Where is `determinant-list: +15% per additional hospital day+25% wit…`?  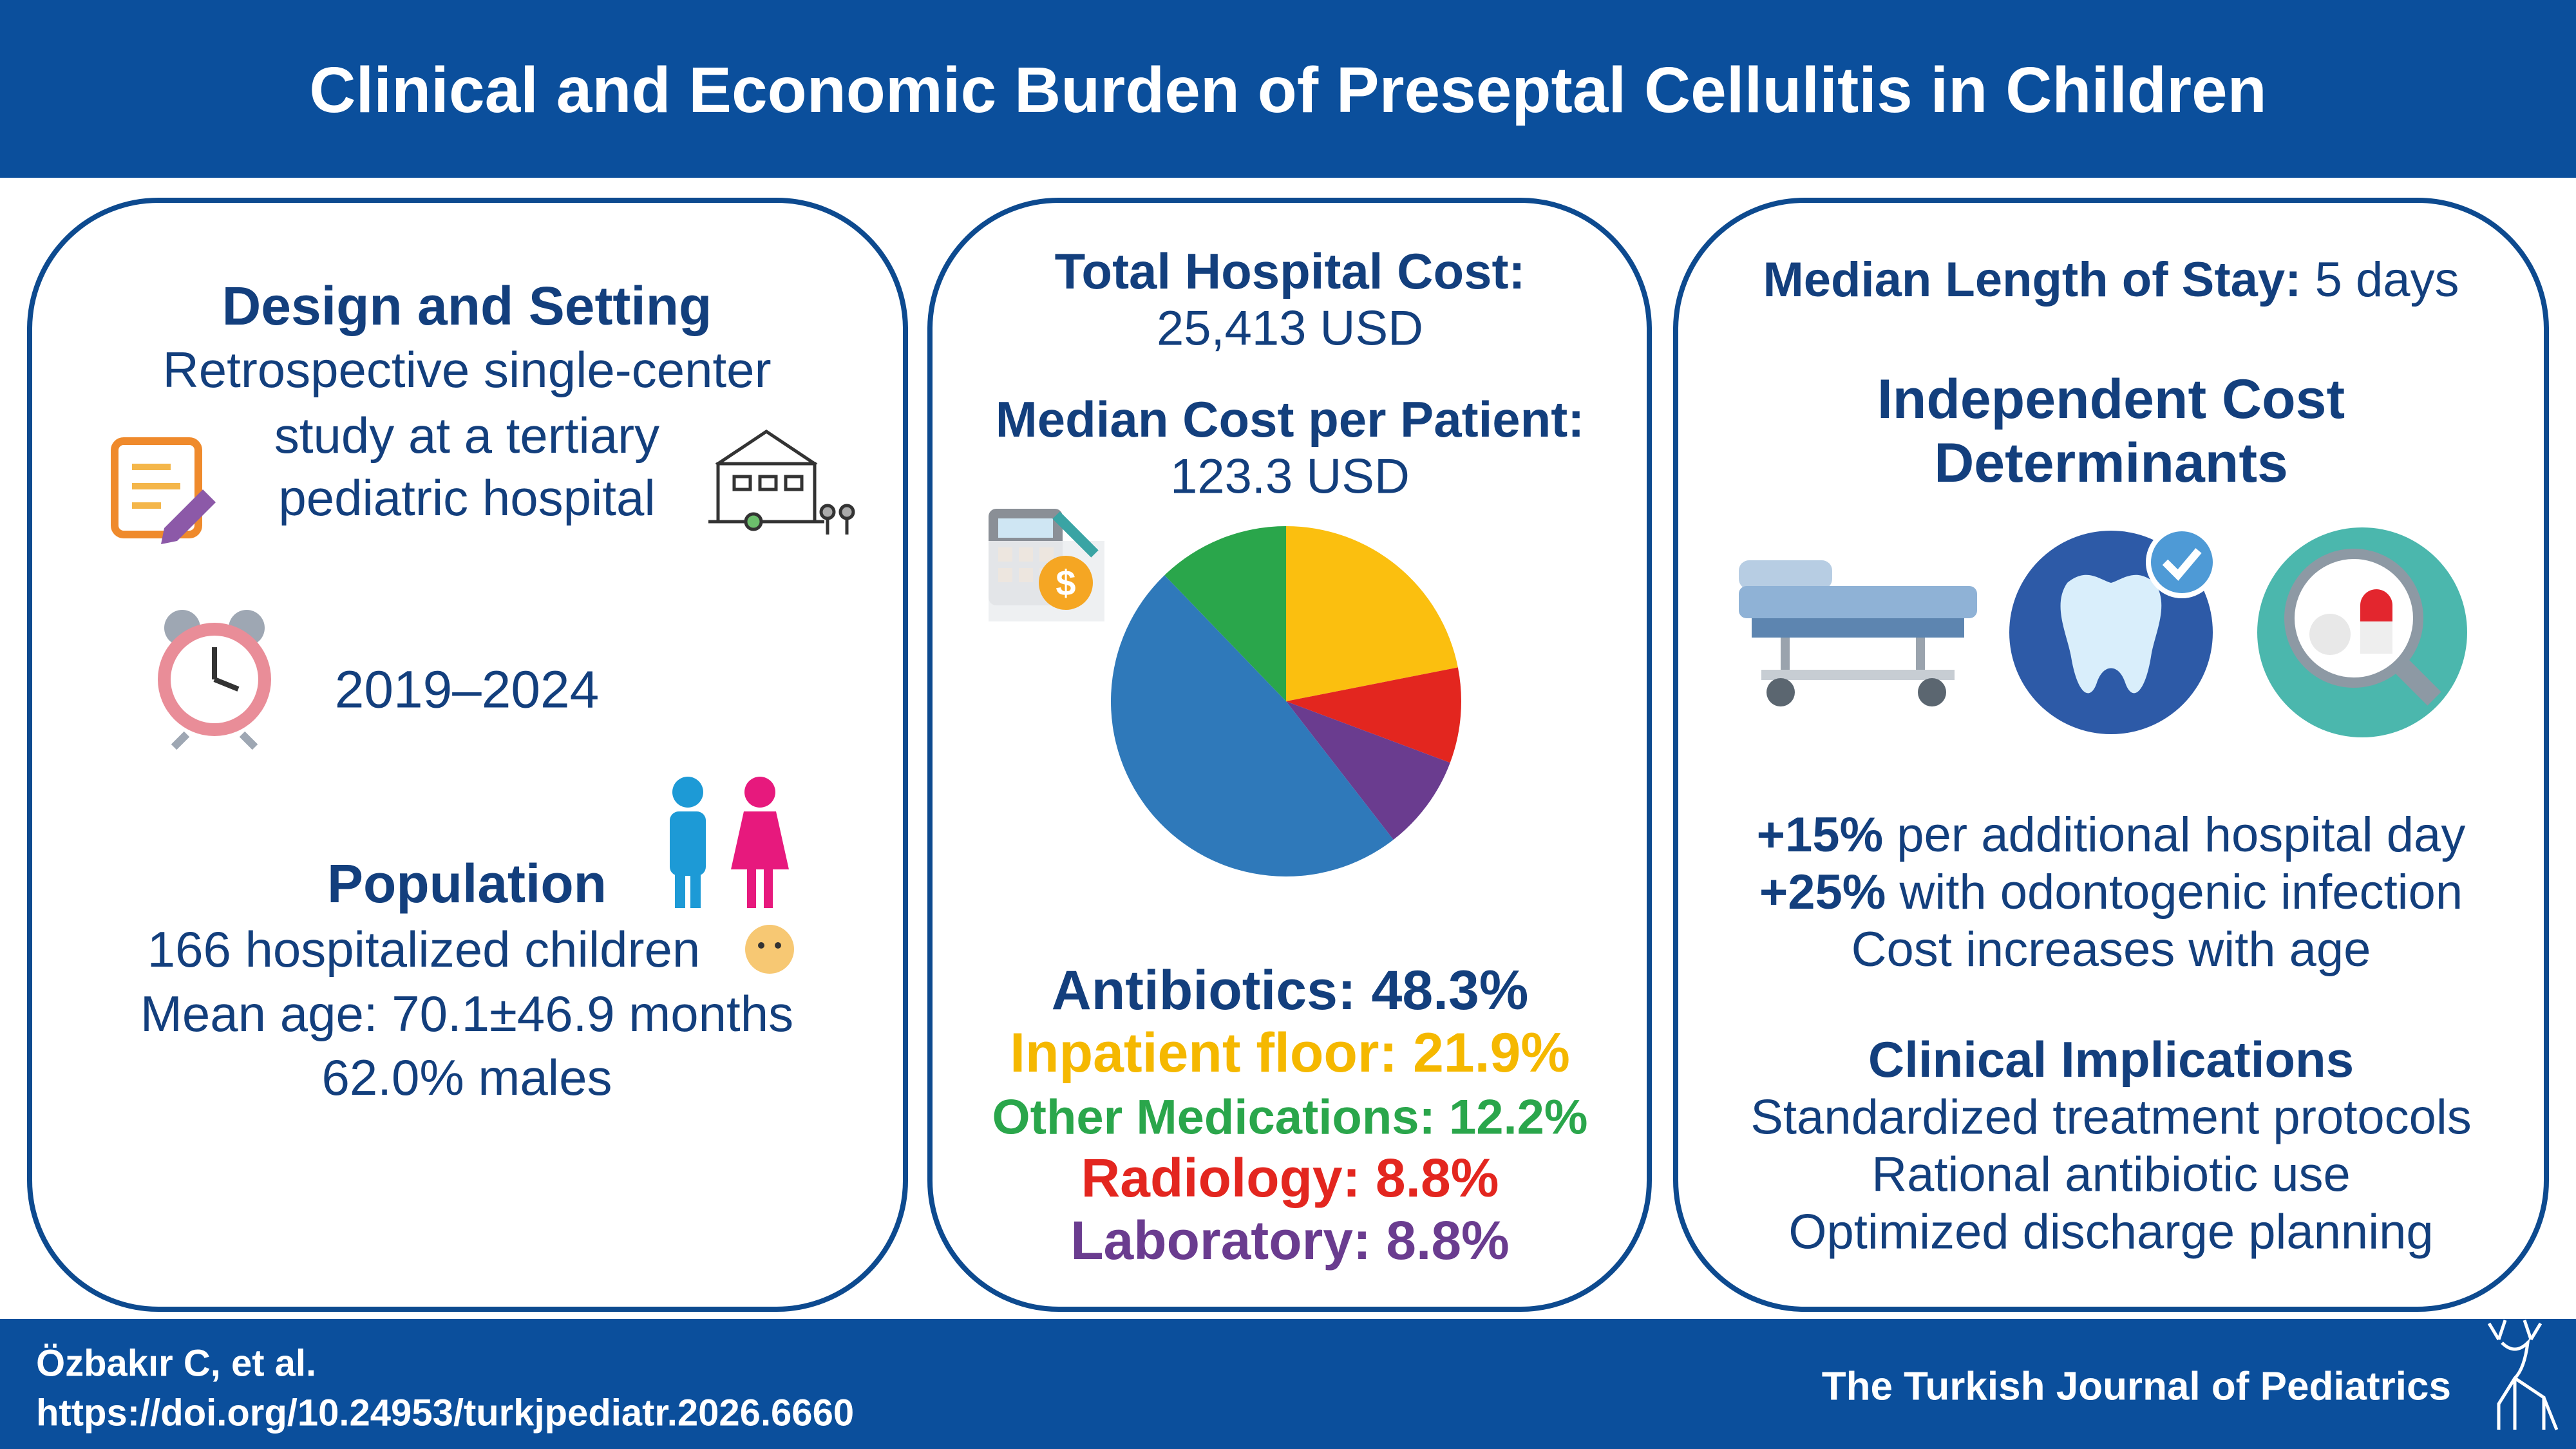 determinant-list: +15% per additional hospital day+25% wit… is located at coordinates (2111, 892).